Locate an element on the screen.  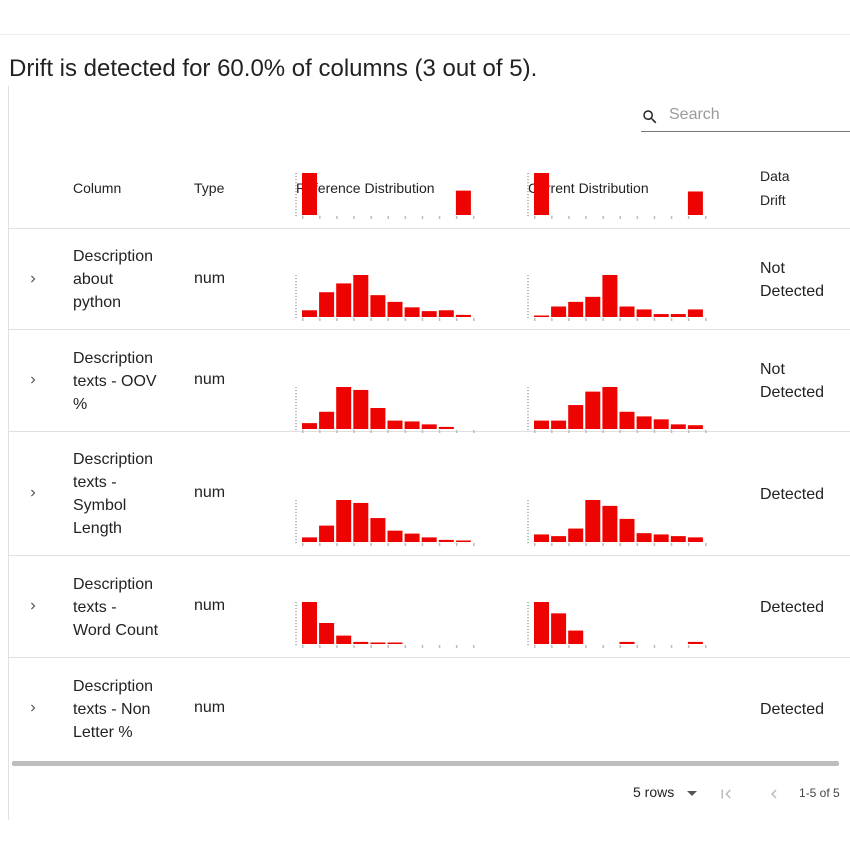
current-histogram is located at coordinates (617, 523).